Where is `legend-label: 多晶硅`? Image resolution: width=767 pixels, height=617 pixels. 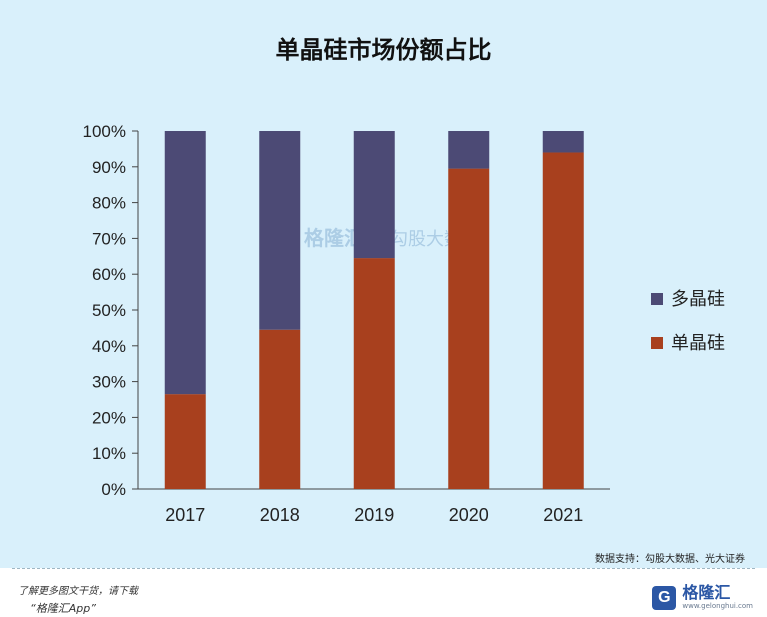 legend-label: 多晶硅 is located at coordinates (698, 299).